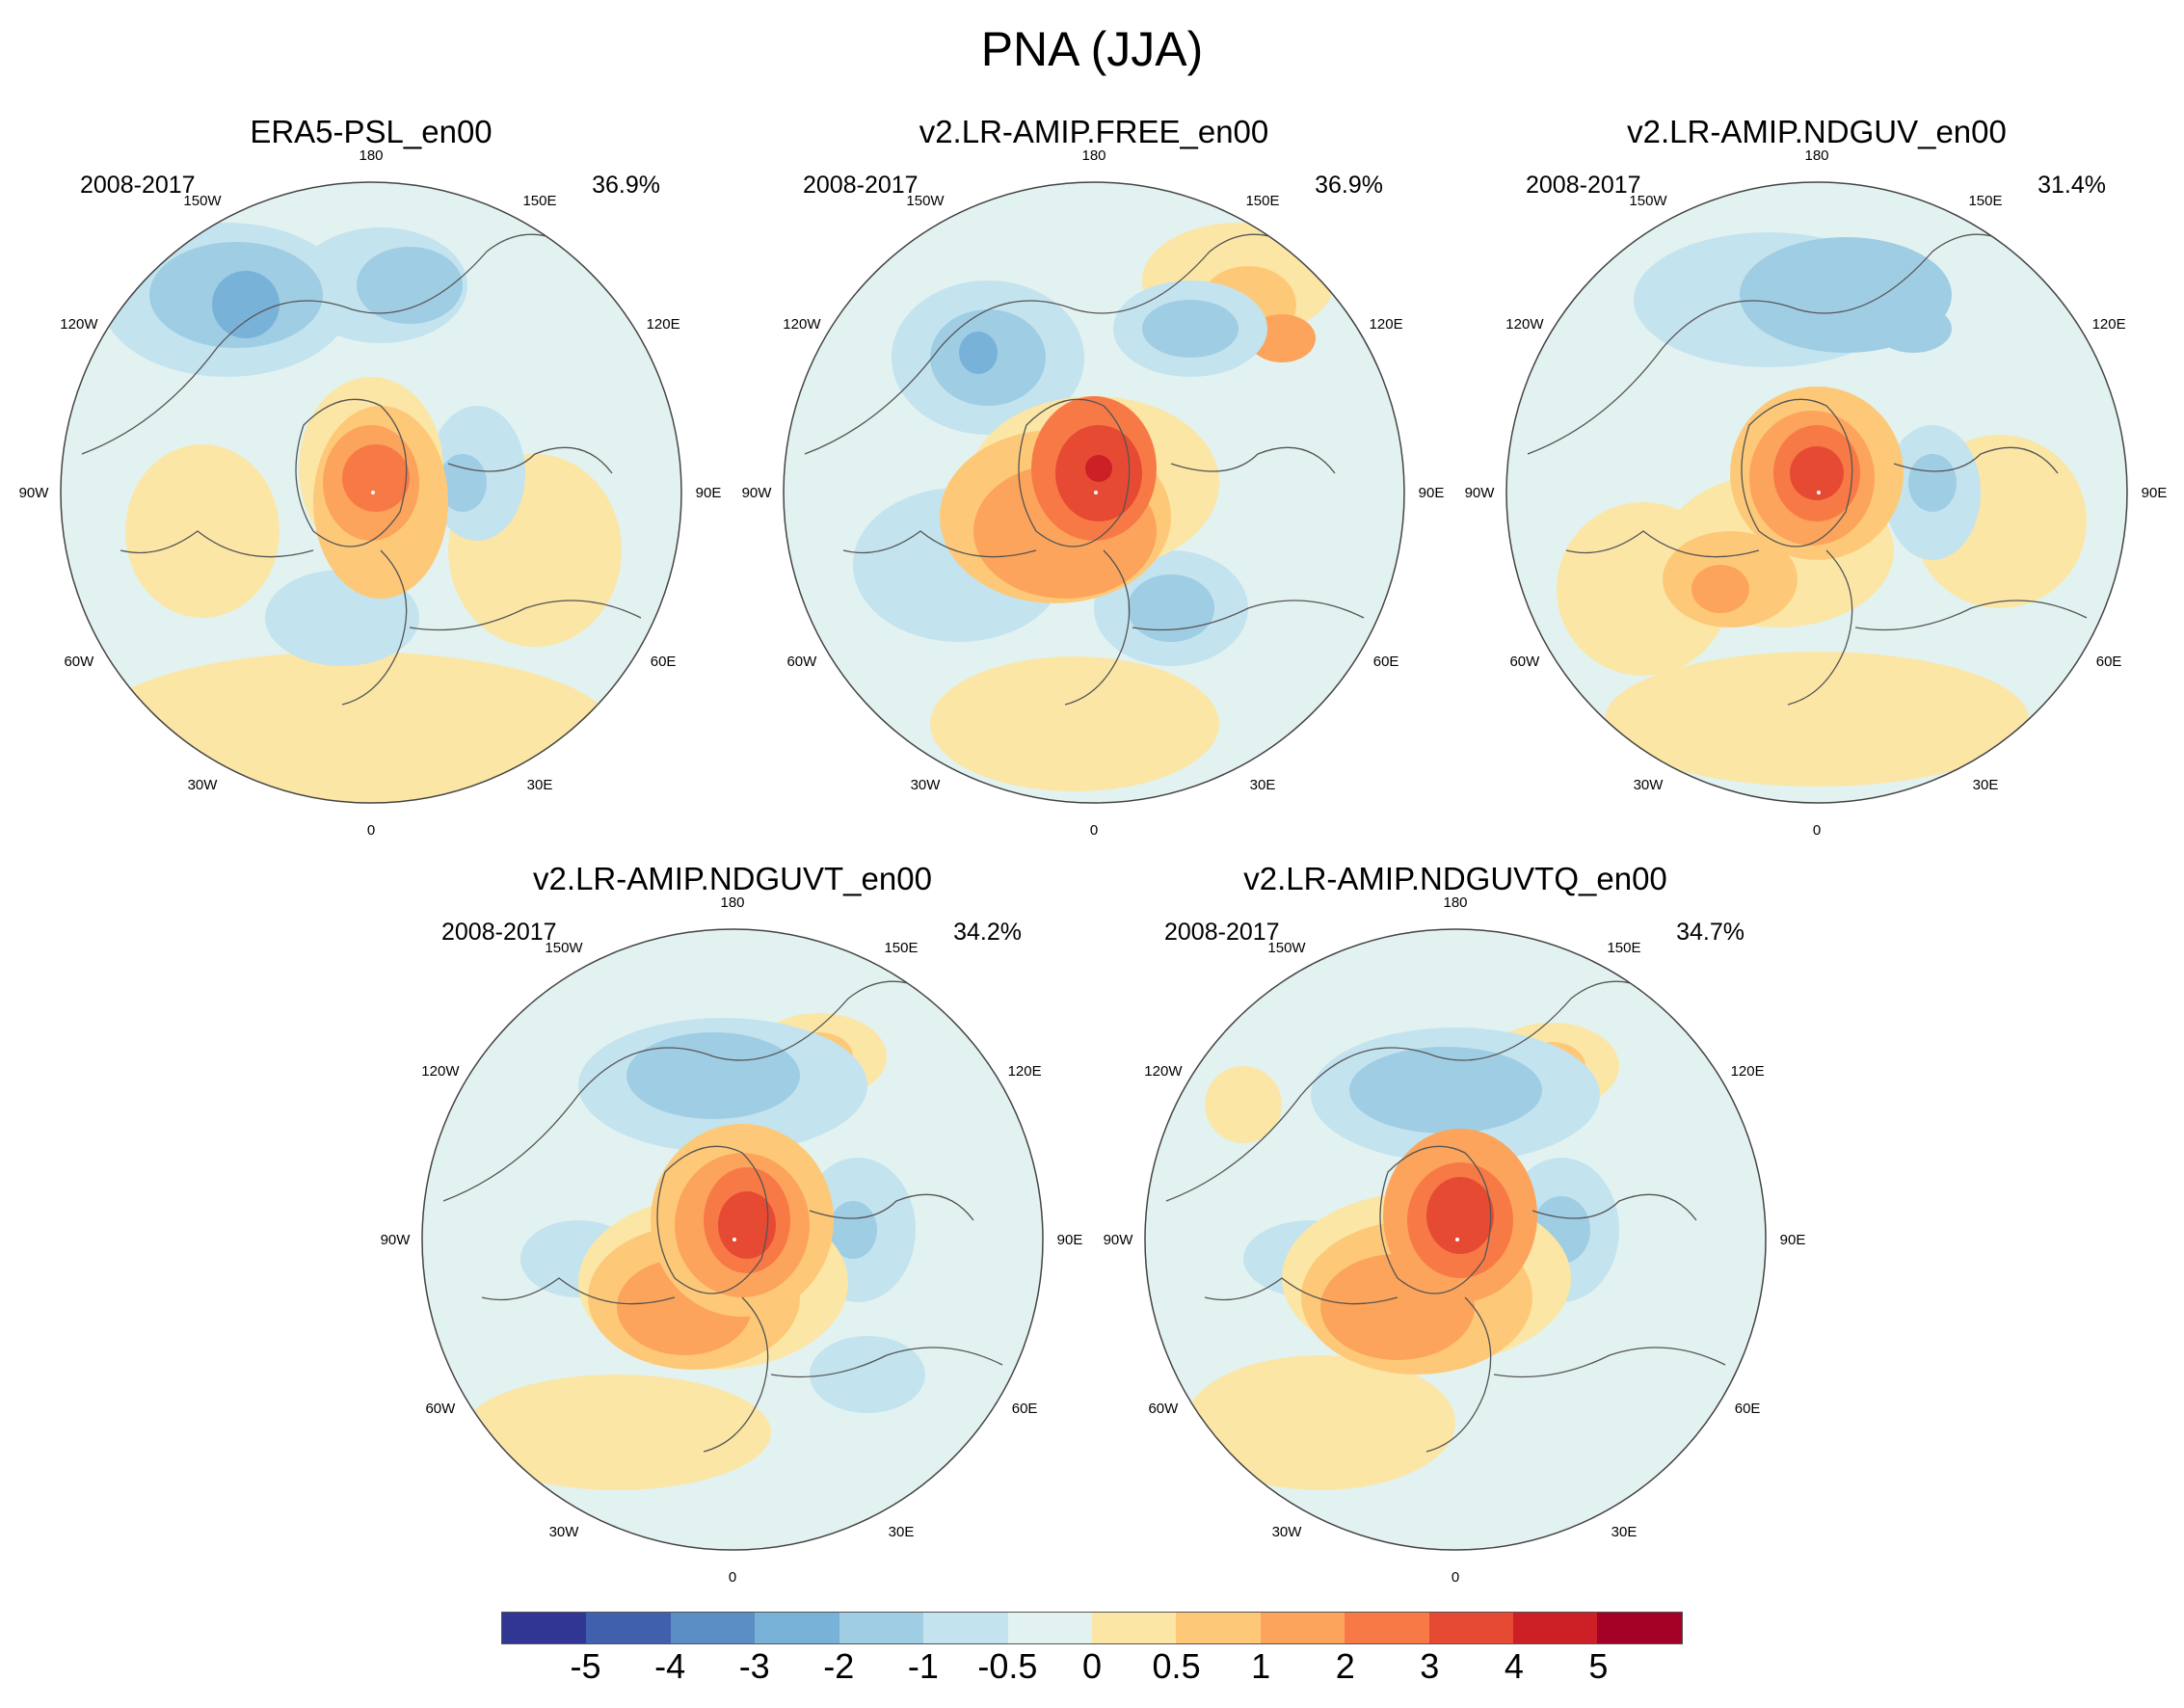 This screenshot has width=2184, height=1708. What do you see at coordinates (2072, 185) in the screenshot?
I see `variance-label: 31.4%` at bounding box center [2072, 185].